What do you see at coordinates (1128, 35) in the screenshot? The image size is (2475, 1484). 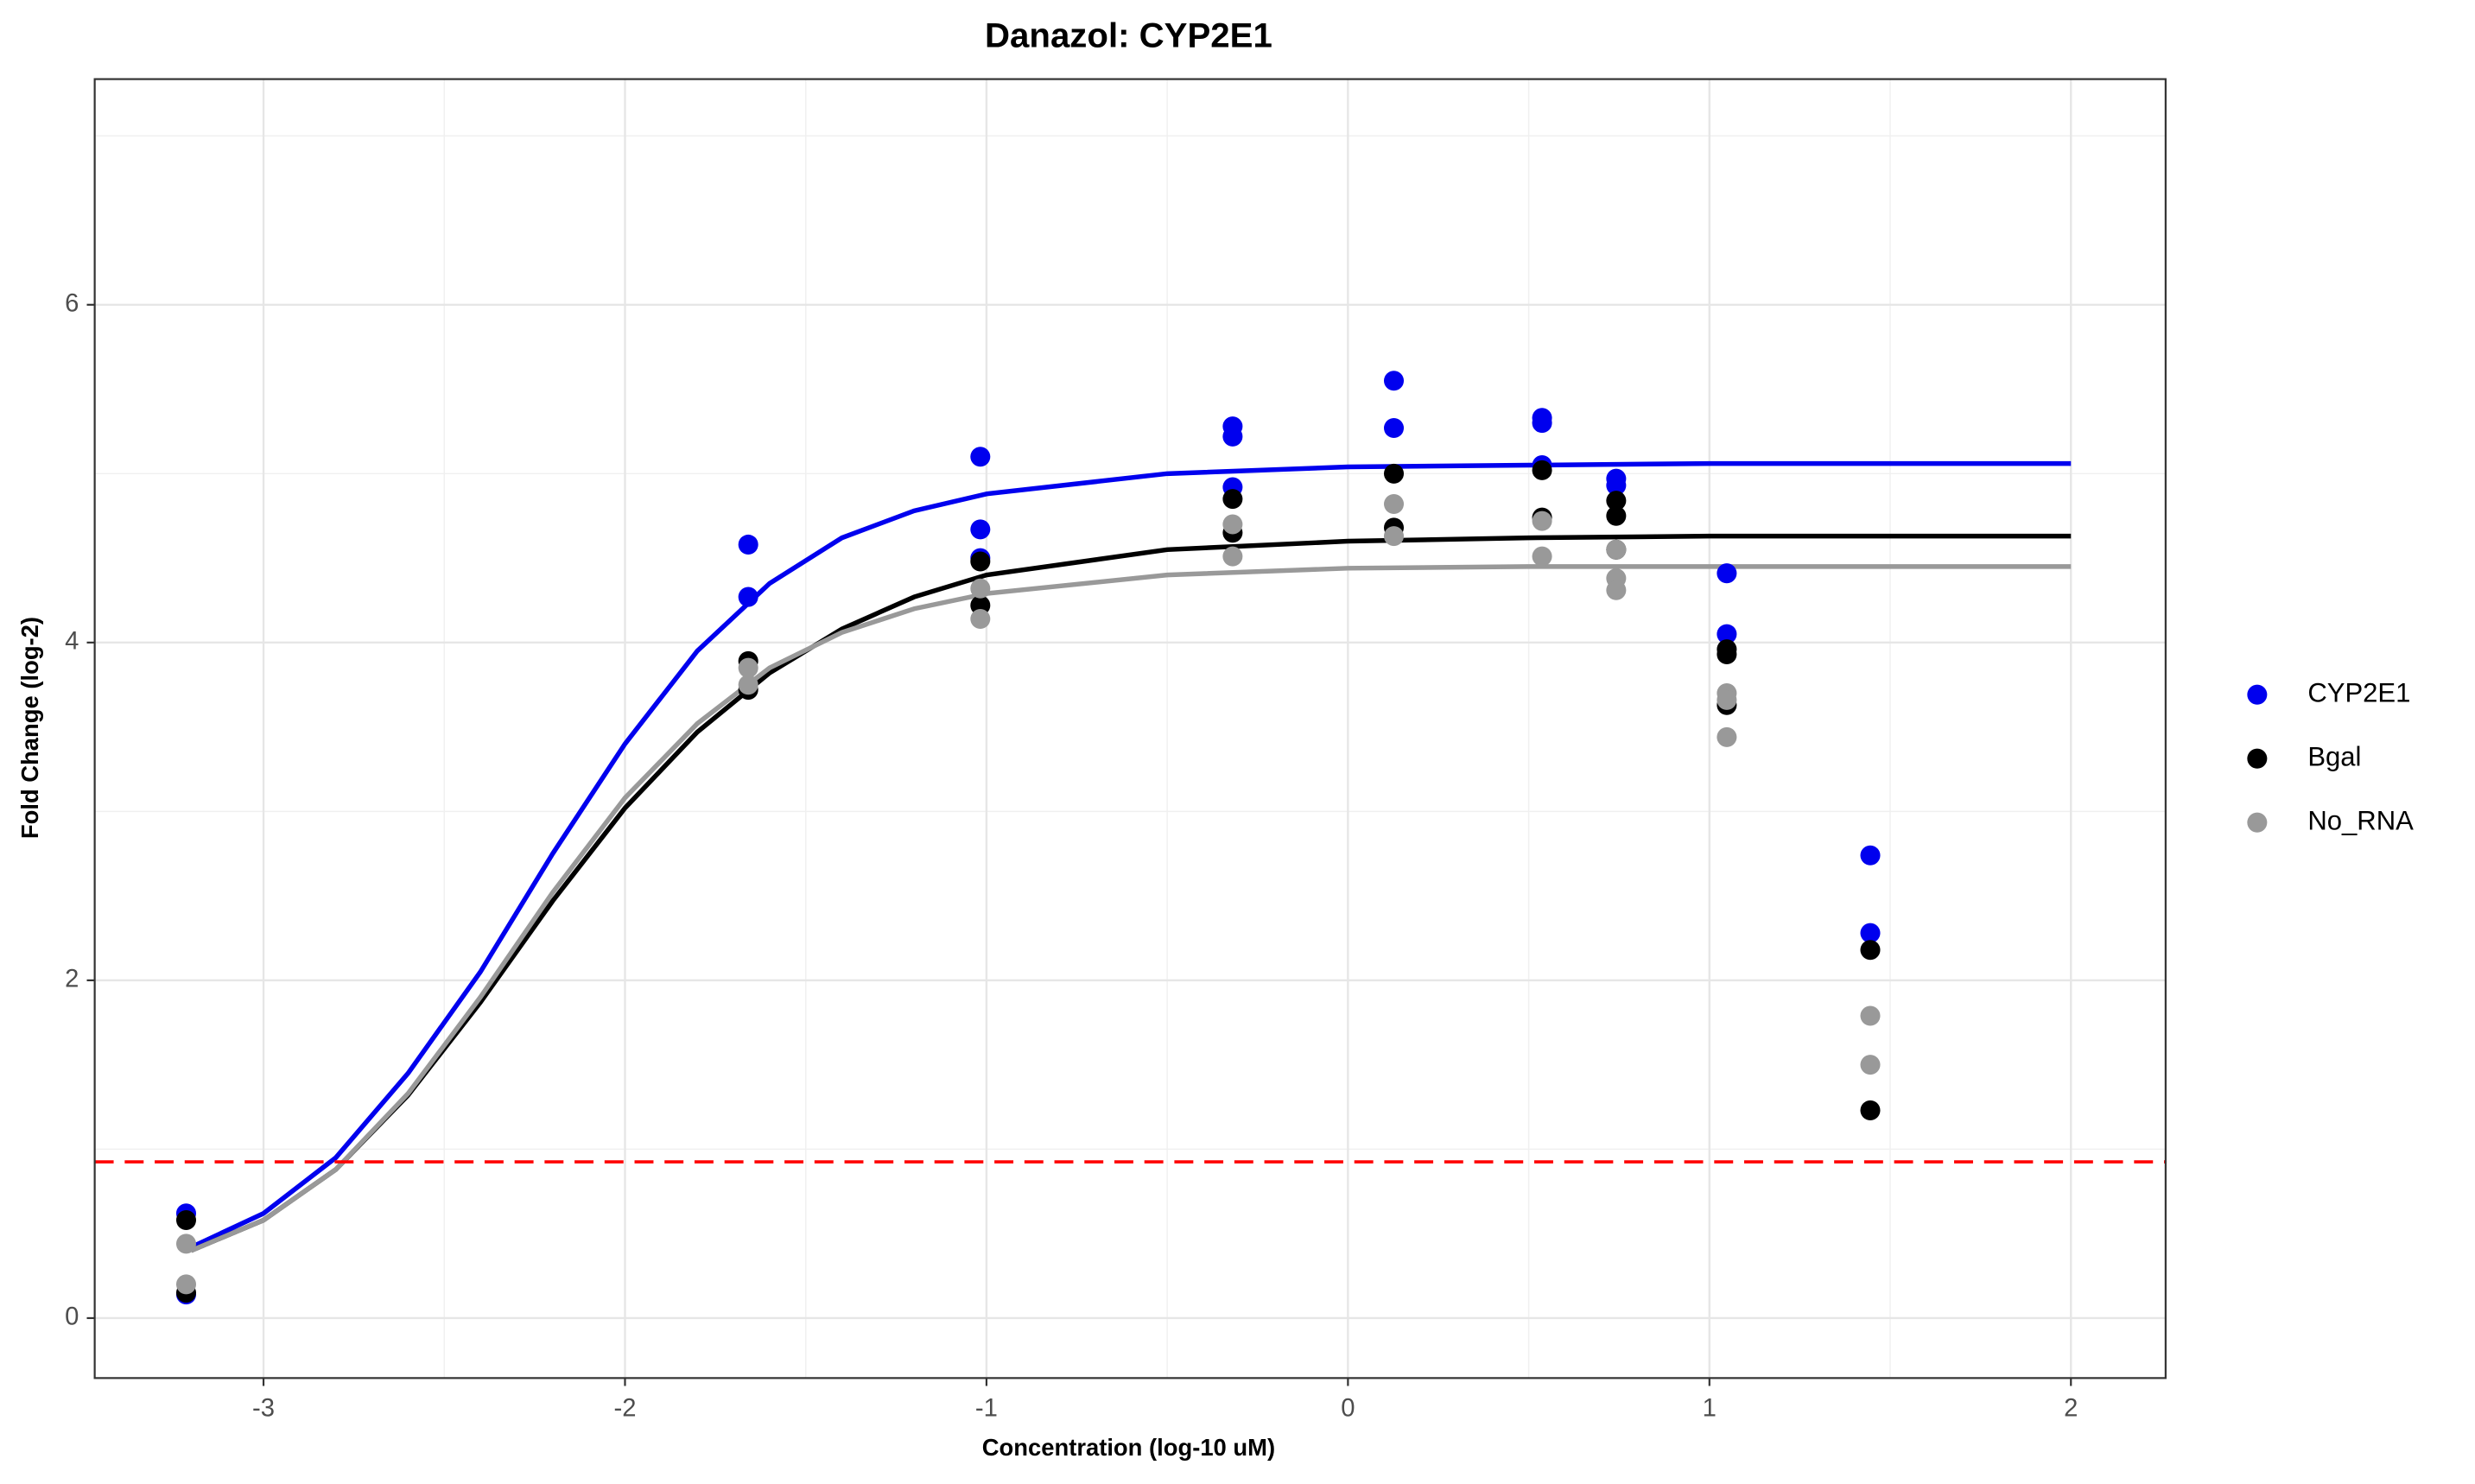 I see `chart-title: Danazol: CYP2E1` at bounding box center [1128, 35].